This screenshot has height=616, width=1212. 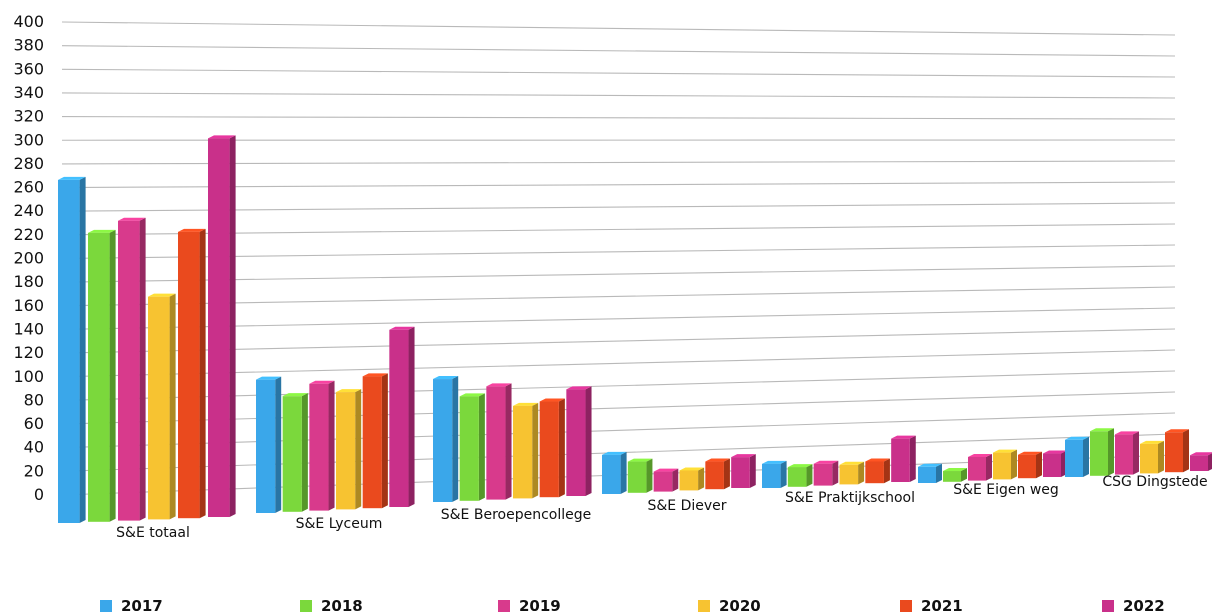 What do you see at coordinates (686, 506) in the screenshot?
I see `category-label: S&E Diever` at bounding box center [686, 506].